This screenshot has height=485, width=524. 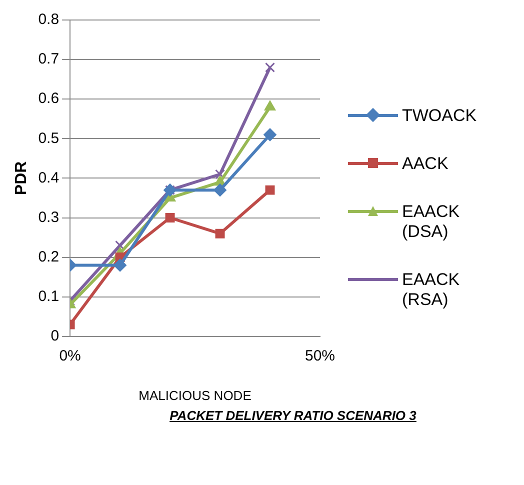 I want to click on y-tick-label: 0.7, so click(x=49, y=59).